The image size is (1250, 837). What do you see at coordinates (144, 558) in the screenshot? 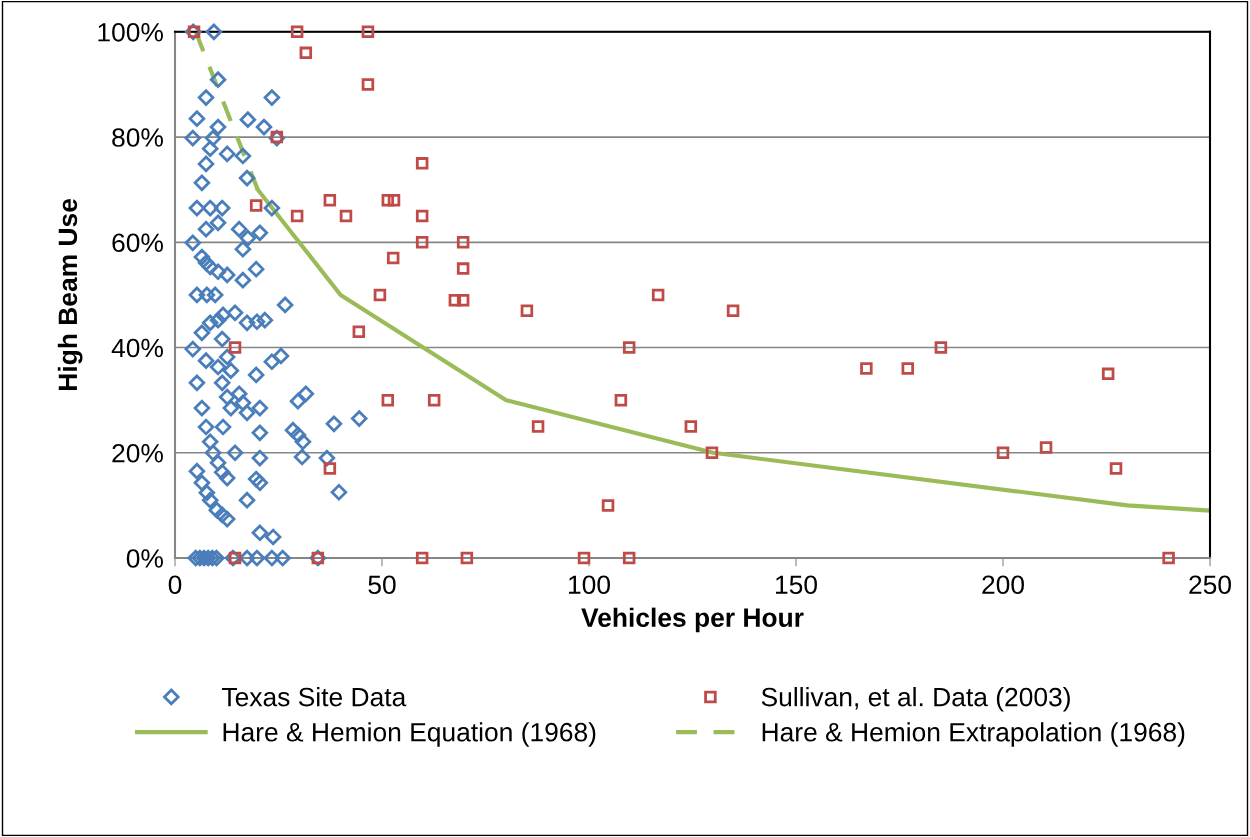
I see `y-tick-label: 0%` at bounding box center [144, 558].